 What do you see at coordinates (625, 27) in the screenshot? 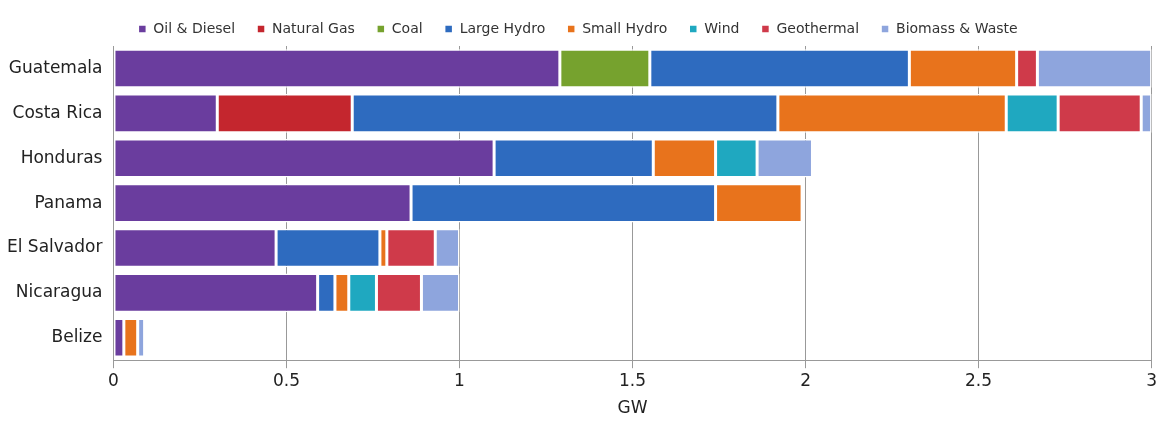
I see `legend-label: Small Hydro` at bounding box center [625, 27].